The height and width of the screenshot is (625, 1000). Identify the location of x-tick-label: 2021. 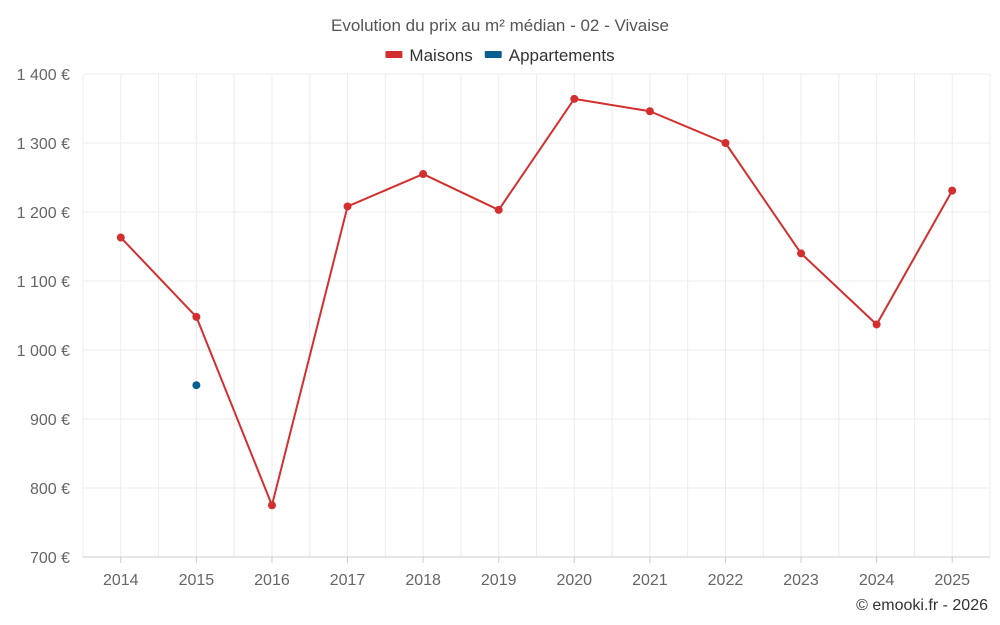
(650, 580).